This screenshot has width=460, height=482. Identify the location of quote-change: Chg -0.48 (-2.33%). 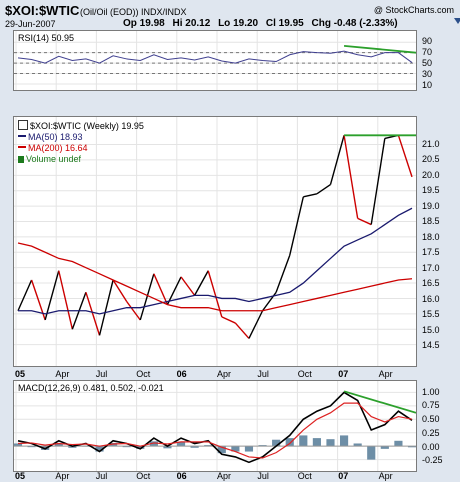
(354, 23).